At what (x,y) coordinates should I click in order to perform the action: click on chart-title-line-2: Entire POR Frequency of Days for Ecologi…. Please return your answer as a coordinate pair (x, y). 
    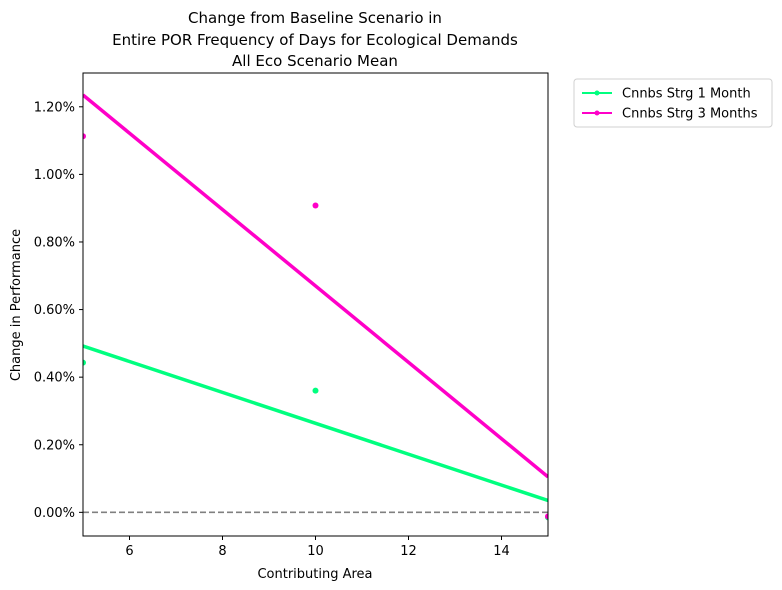
    Looking at the image, I should click on (315, 40).